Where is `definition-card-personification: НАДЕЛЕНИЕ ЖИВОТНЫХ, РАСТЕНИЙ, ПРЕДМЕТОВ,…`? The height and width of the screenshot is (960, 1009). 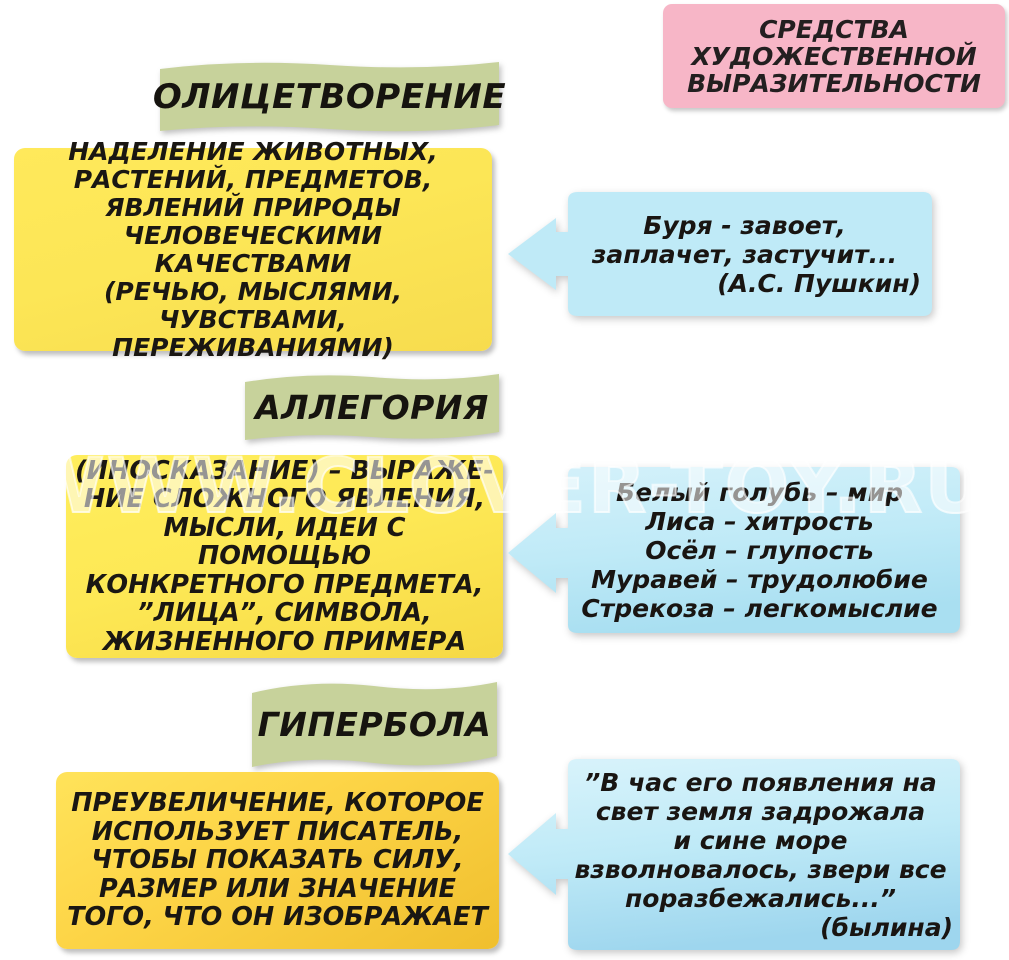
definition-card-personification: НАДЕЛЕНИЕ ЖИВОТНЫХ, РАСТЕНИЙ, ПРЕДМЕТОВ,… is located at coordinates (253, 249).